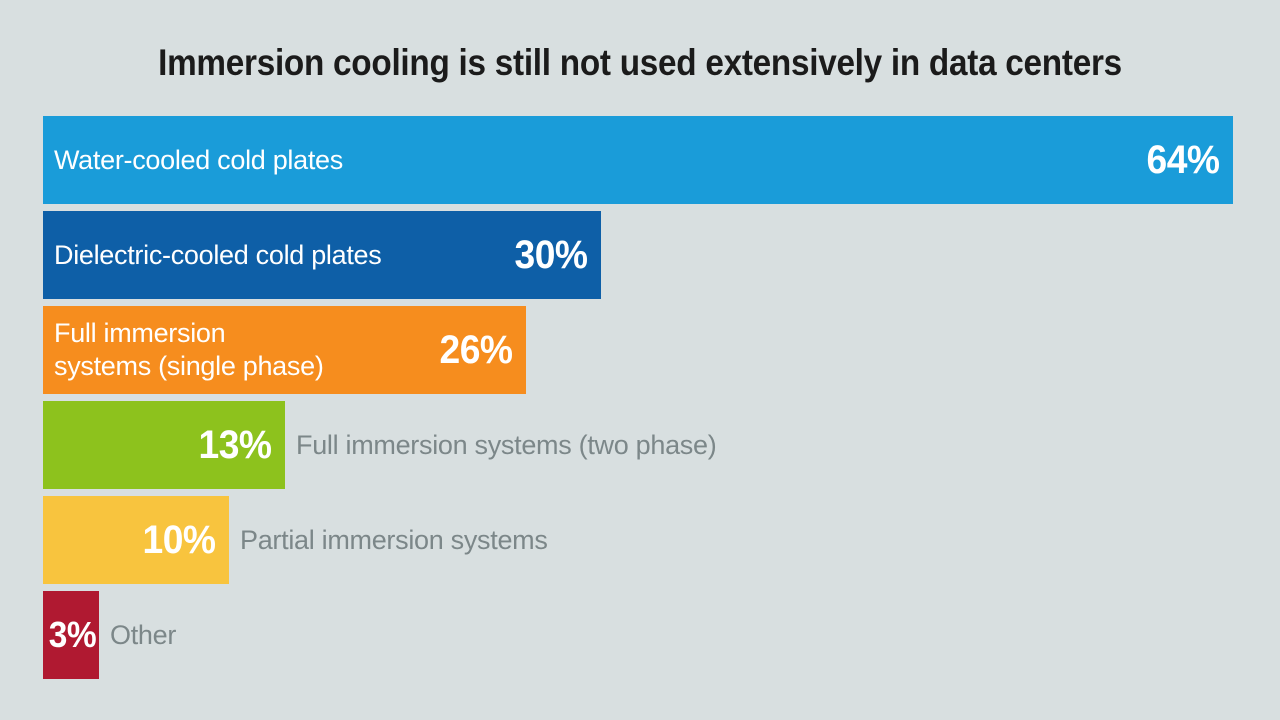  What do you see at coordinates (198, 159) in the screenshot?
I see `bar-label: Water-cooled cold plates` at bounding box center [198, 159].